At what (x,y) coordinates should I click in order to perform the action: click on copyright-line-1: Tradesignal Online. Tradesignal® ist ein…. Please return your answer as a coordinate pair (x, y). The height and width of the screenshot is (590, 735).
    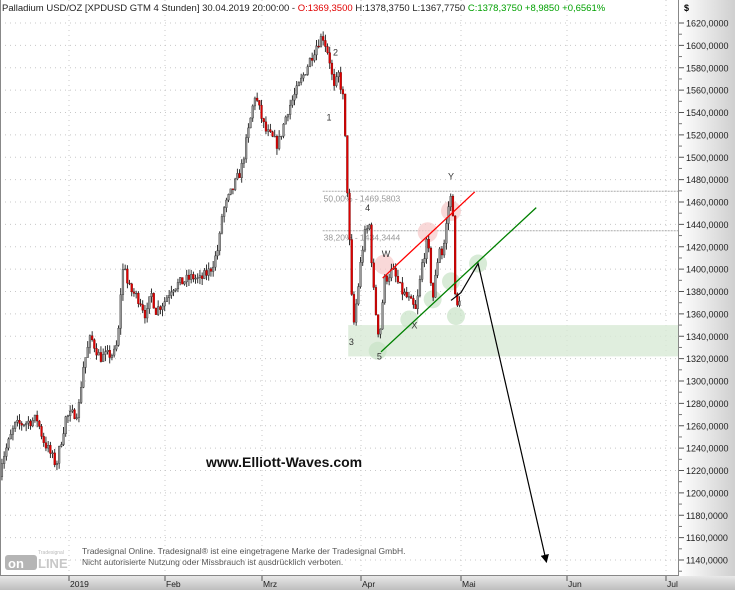
    Looking at the image, I should click on (244, 551).